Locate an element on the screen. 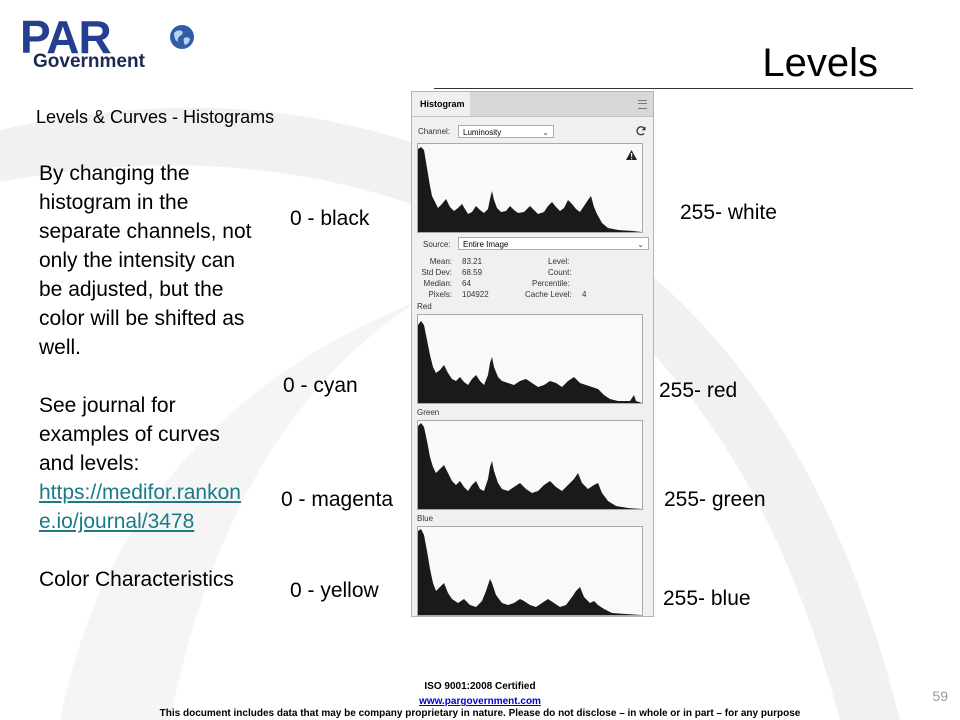 Image resolution: width=960 pixels, height=720 pixels. page-number: 59 is located at coordinates (940, 696).